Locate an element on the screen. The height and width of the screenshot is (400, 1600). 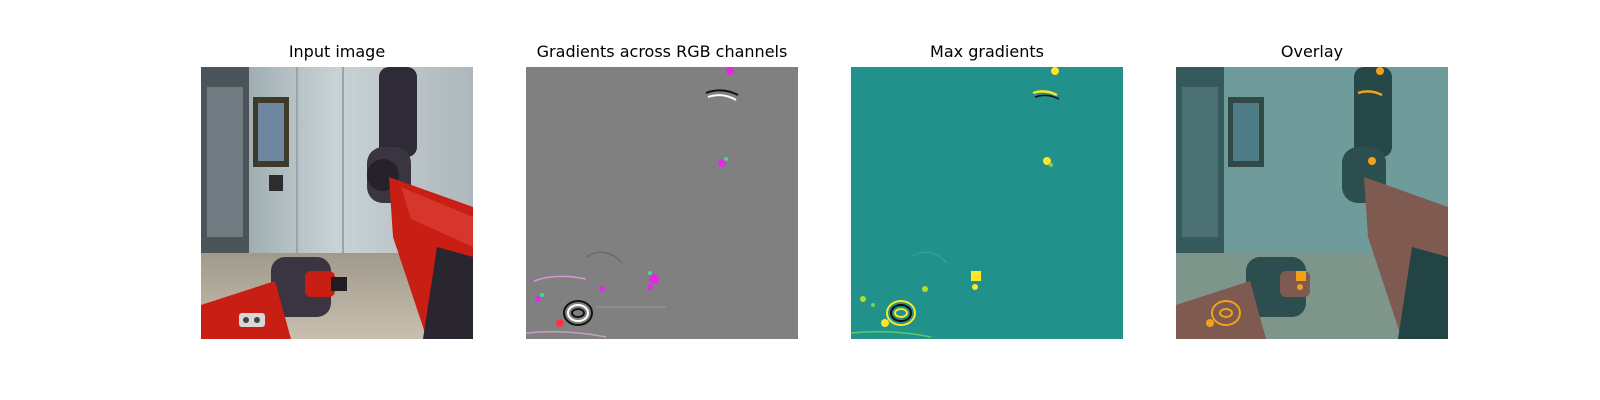
max-gradients-title: Max gradients is located at coordinates (987, 51).